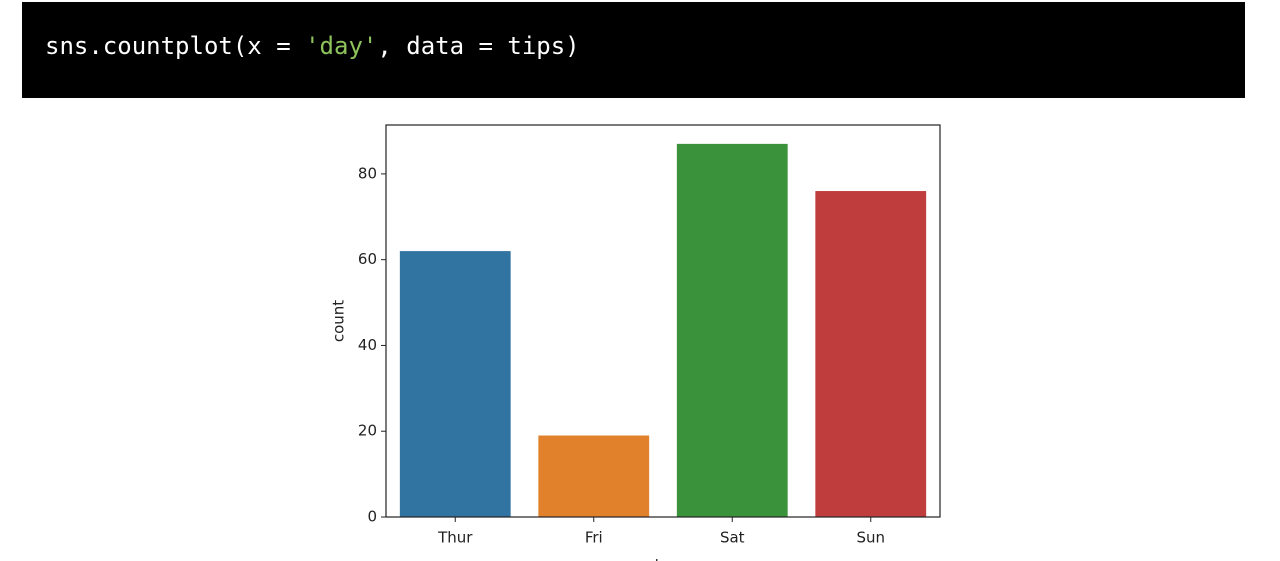 This screenshot has width=1280, height=561. I want to click on x-tick-label: Thur, so click(455, 538).